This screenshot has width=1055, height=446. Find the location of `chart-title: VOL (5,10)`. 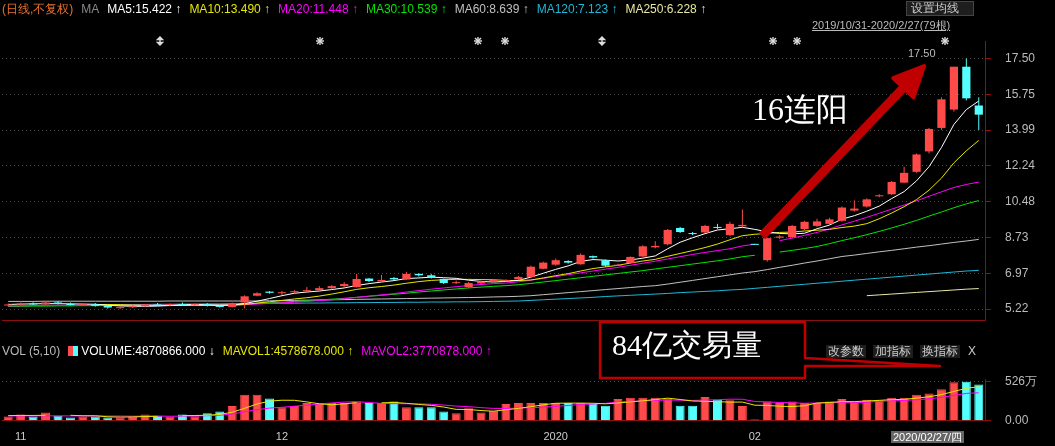

chart-title: VOL (5,10) is located at coordinates (31, 351).